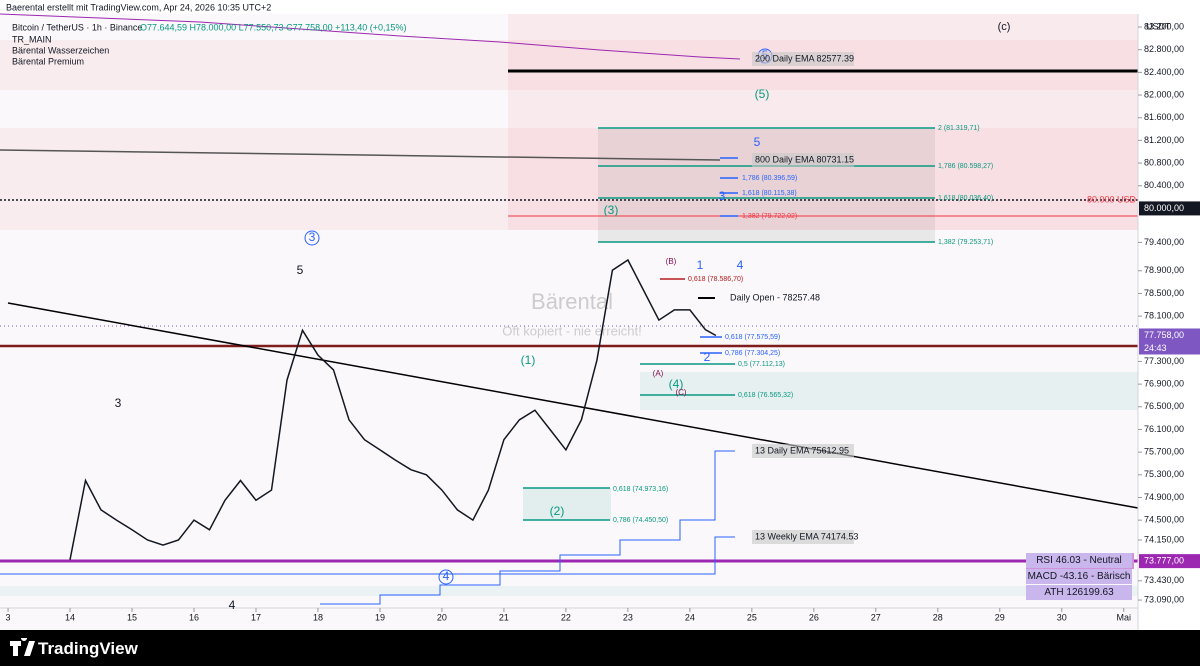  What do you see at coordinates (380, 617) in the screenshot?
I see `x-tick-label: 19` at bounding box center [380, 617].